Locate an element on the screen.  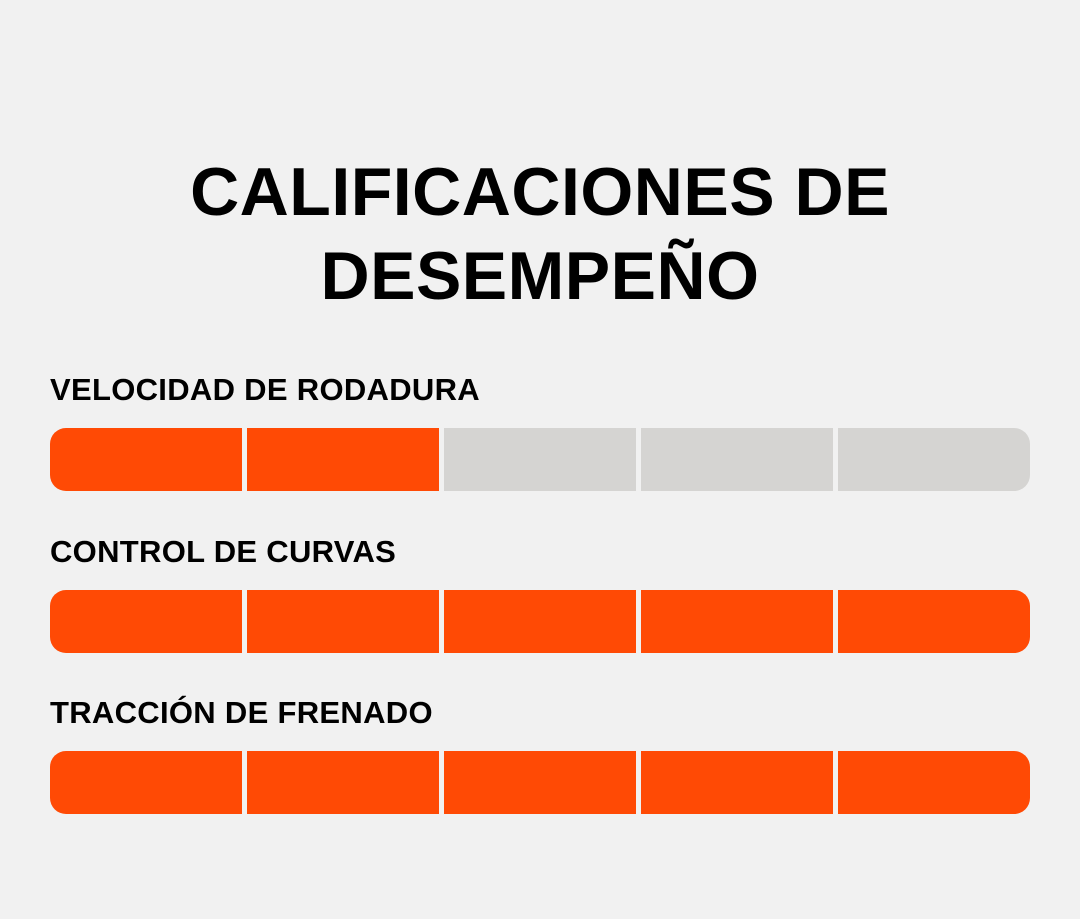
rating-cornering-control: CONTROL DE CURVAS is located at coordinates (540, 593).